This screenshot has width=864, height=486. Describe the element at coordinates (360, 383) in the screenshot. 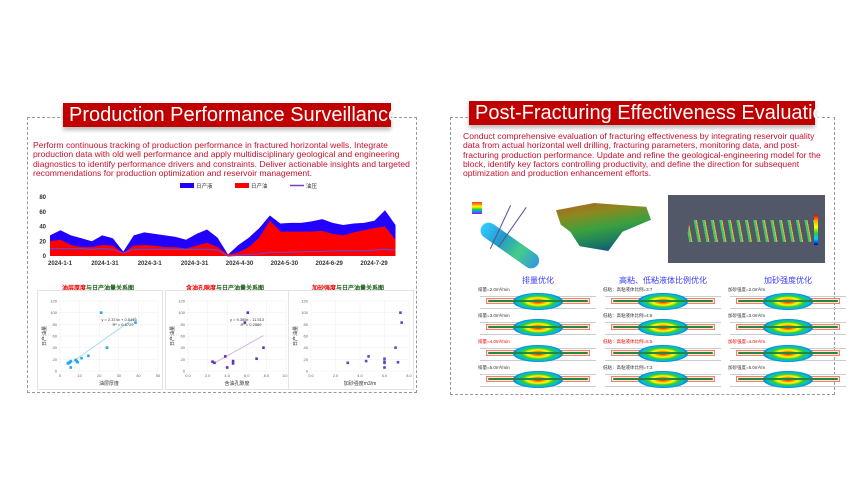

I see `x-axis-label: 加砂强度m3/m` at that location.